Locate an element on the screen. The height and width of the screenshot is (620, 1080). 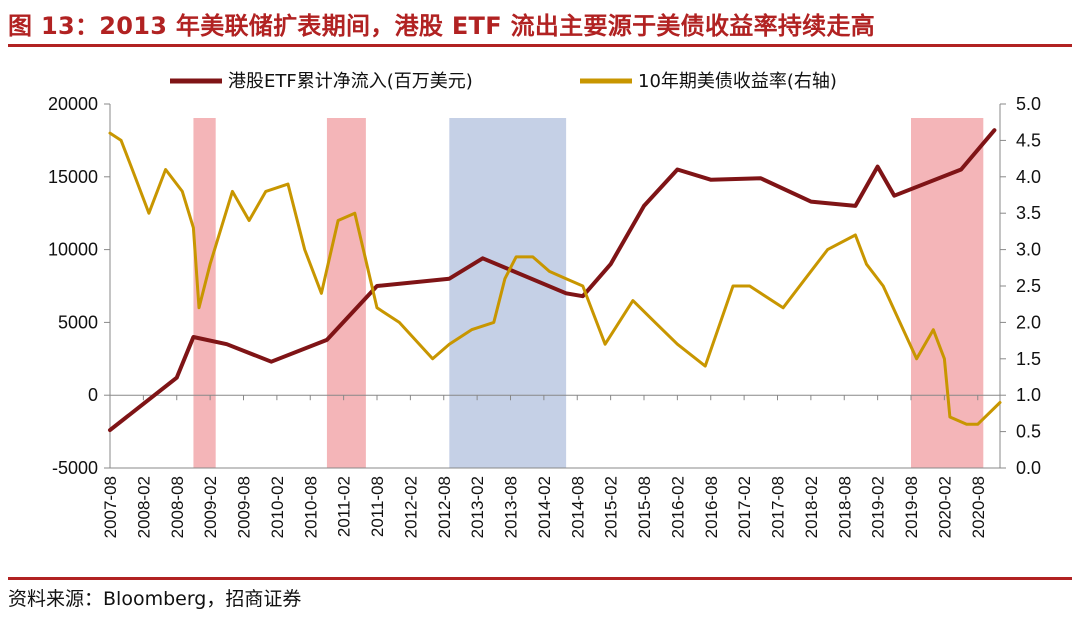
x-axis-tick-label: 2013-02 is located at coordinates (477, 507).